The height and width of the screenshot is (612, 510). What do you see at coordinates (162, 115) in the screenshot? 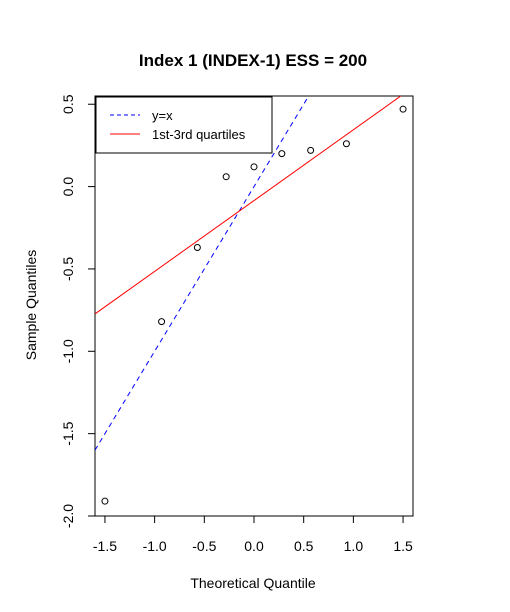
I see `legend-label: y=x` at bounding box center [162, 115].